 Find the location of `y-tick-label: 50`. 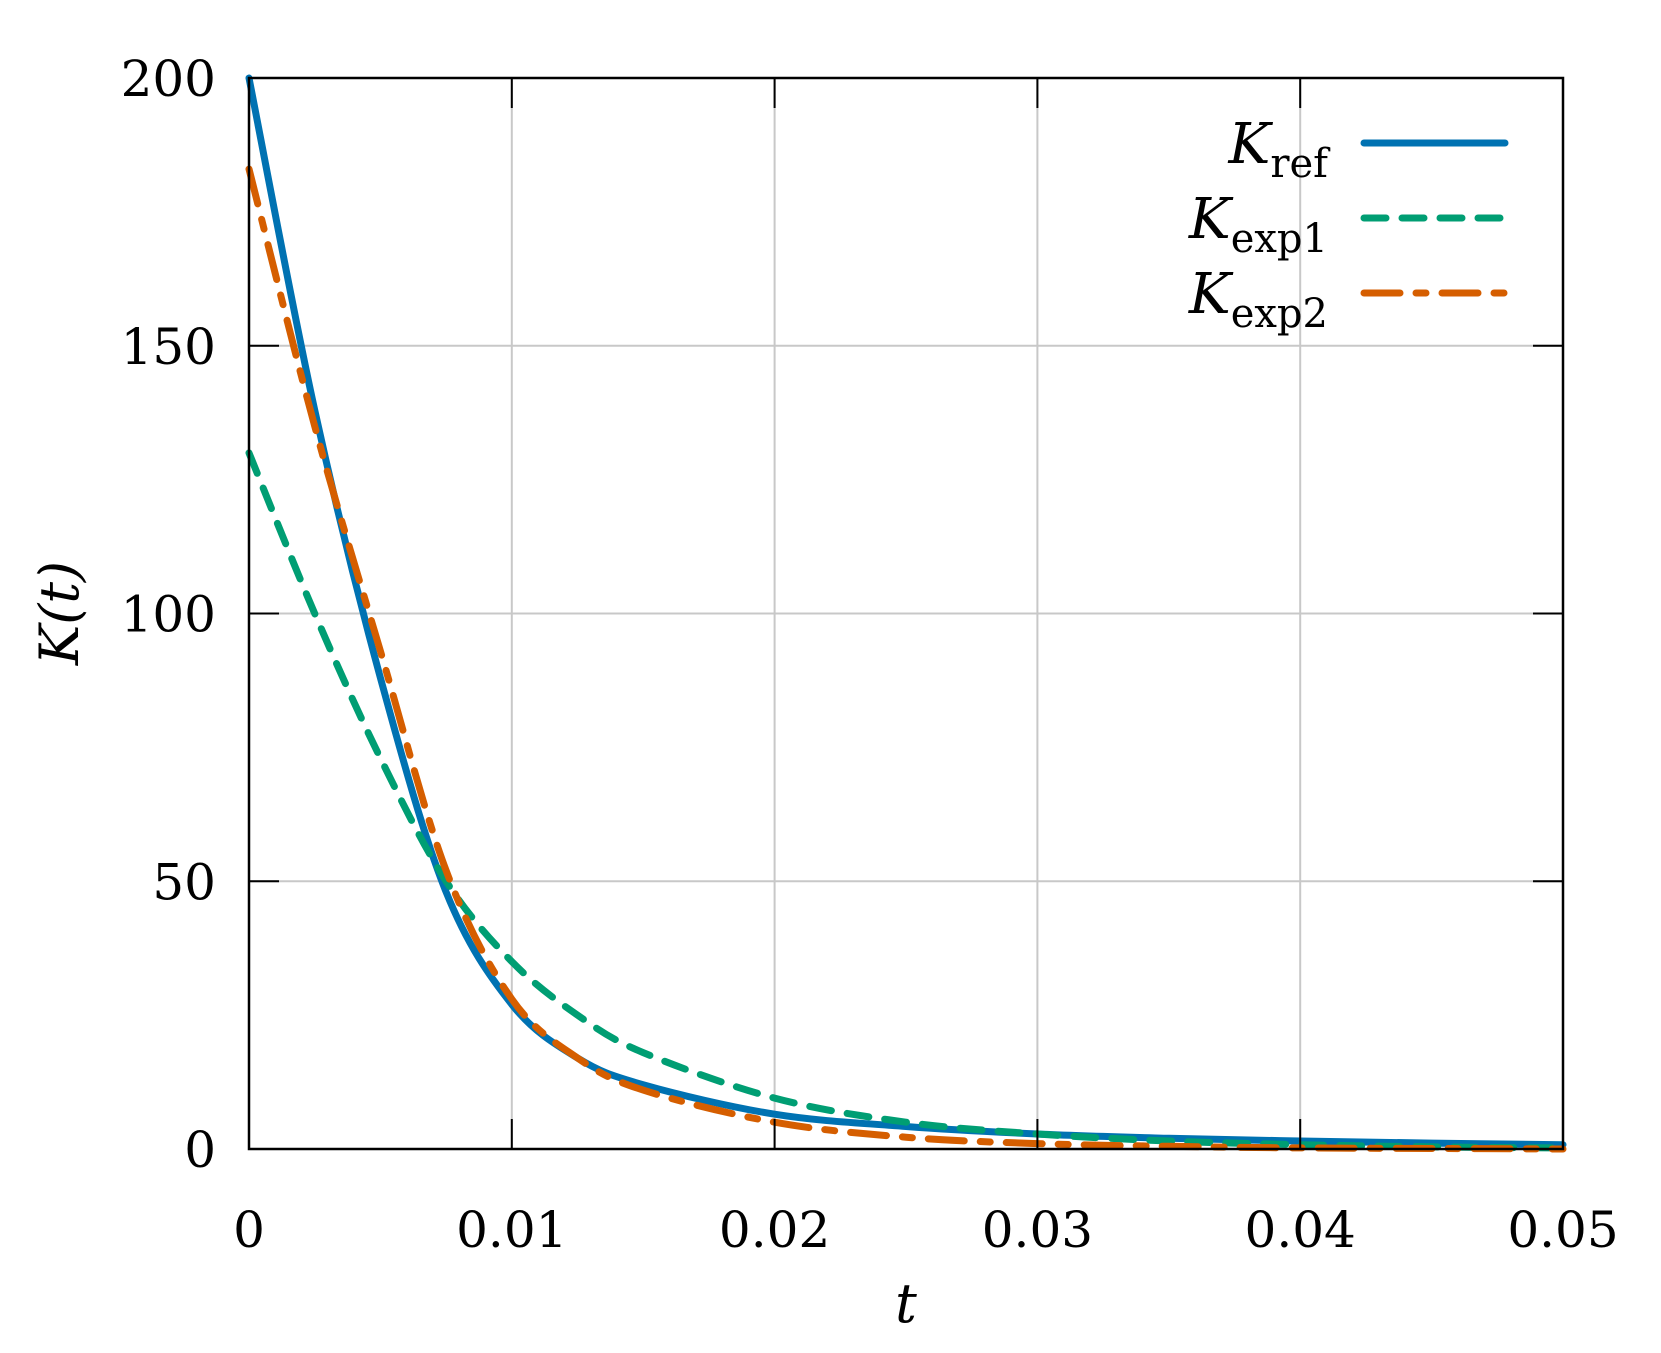

y-tick-label: 50 is located at coordinates (184, 882).